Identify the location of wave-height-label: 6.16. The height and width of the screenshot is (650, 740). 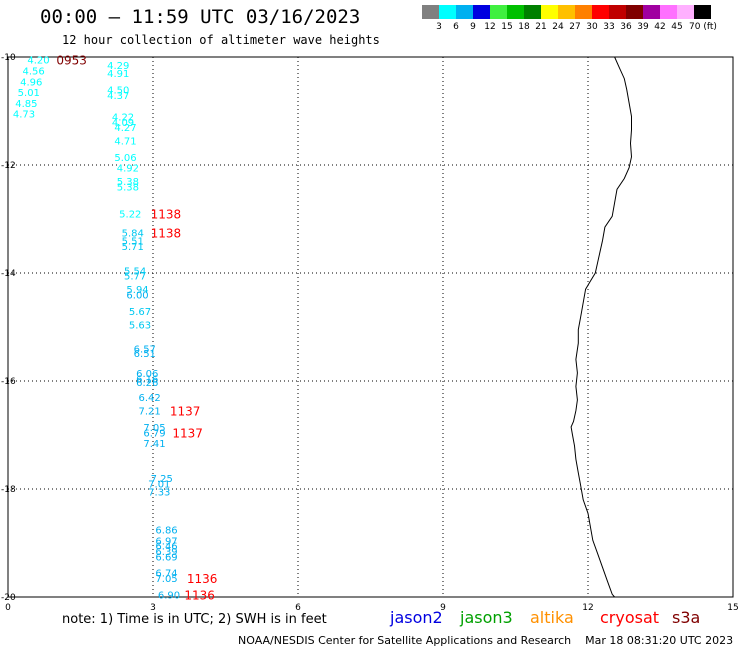
(147, 379).